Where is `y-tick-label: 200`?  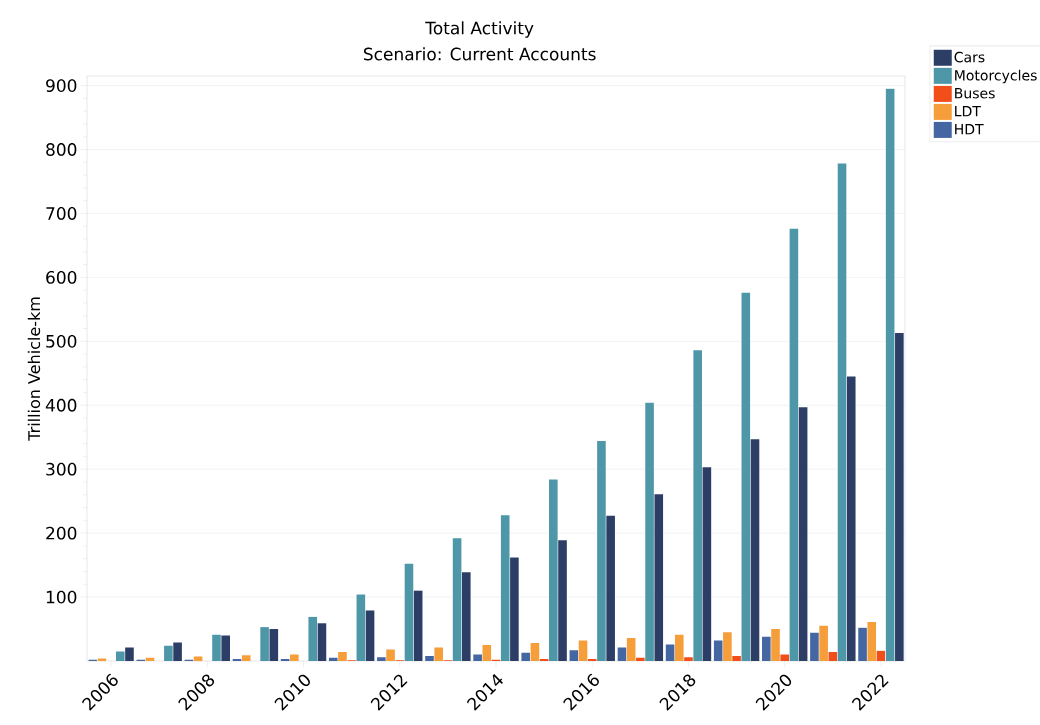 y-tick-label: 200 is located at coordinates (61, 533).